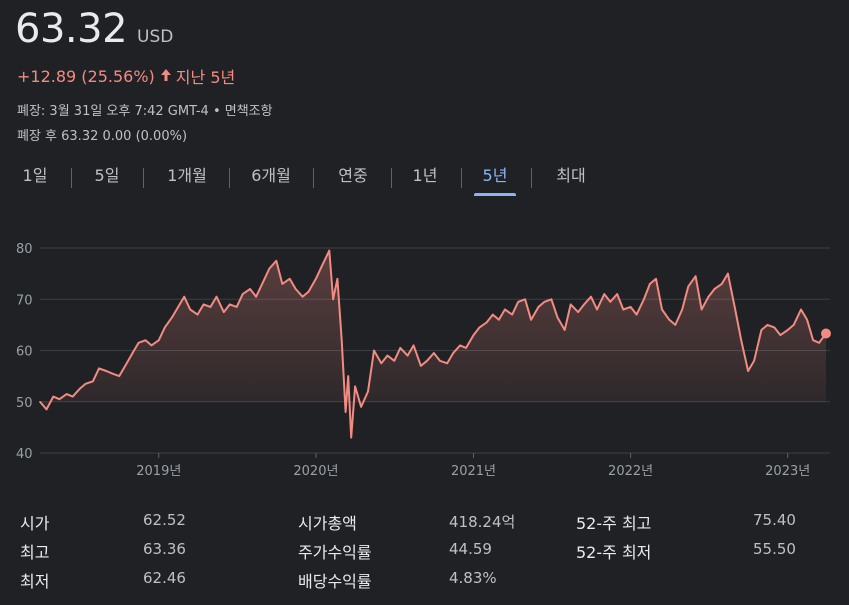 Image resolution: width=849 pixels, height=605 pixels. Describe the element at coordinates (571, 175) in the screenshot. I see `tab-label: 최대` at that location.